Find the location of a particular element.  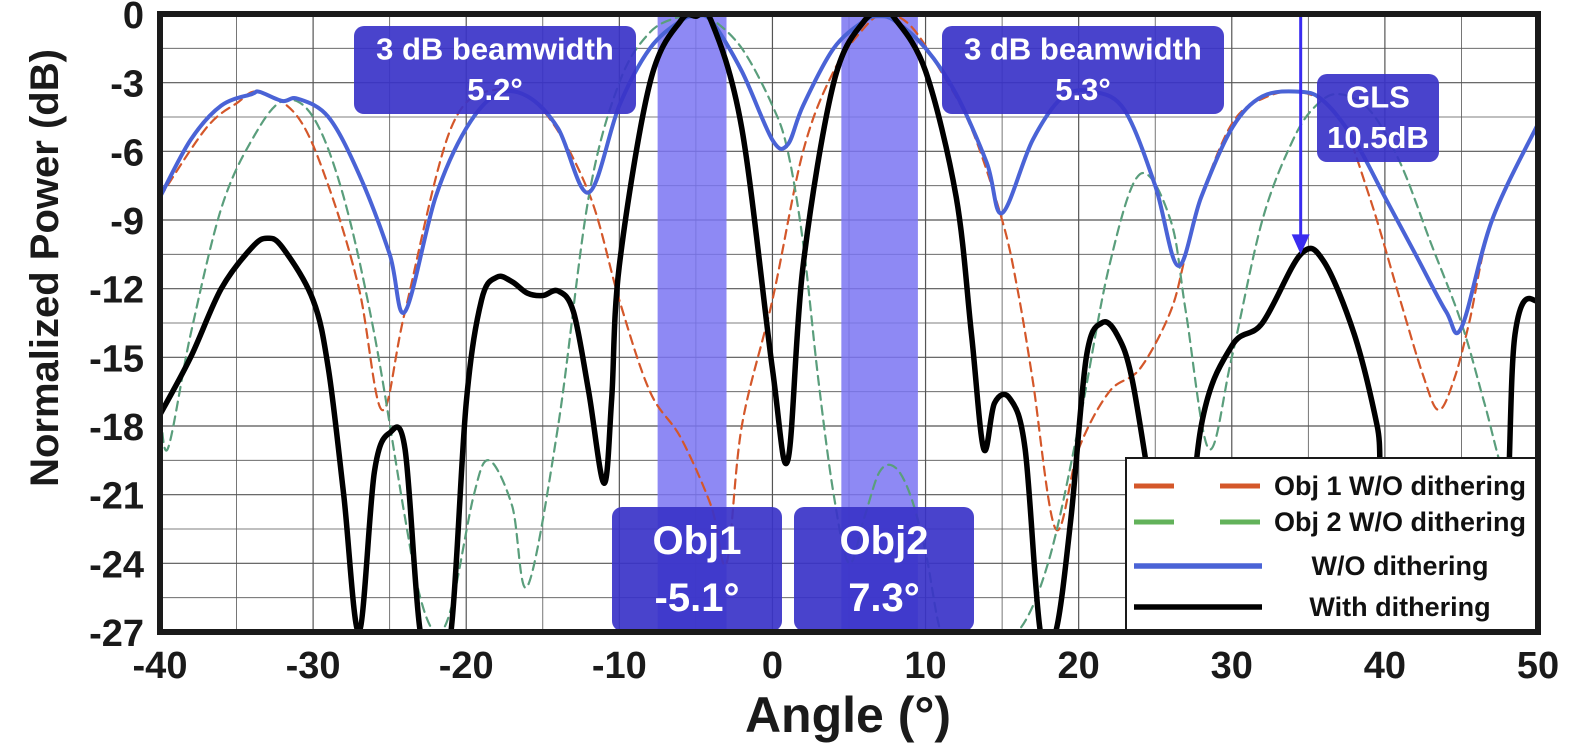

beamwidth-box-2: 3 dB beamwidth 5.3° is located at coordinates (1083, 70).